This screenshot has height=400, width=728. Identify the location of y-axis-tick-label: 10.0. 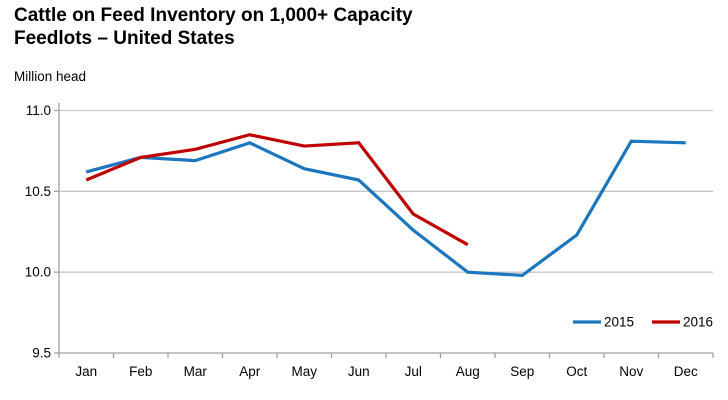
(38, 272).